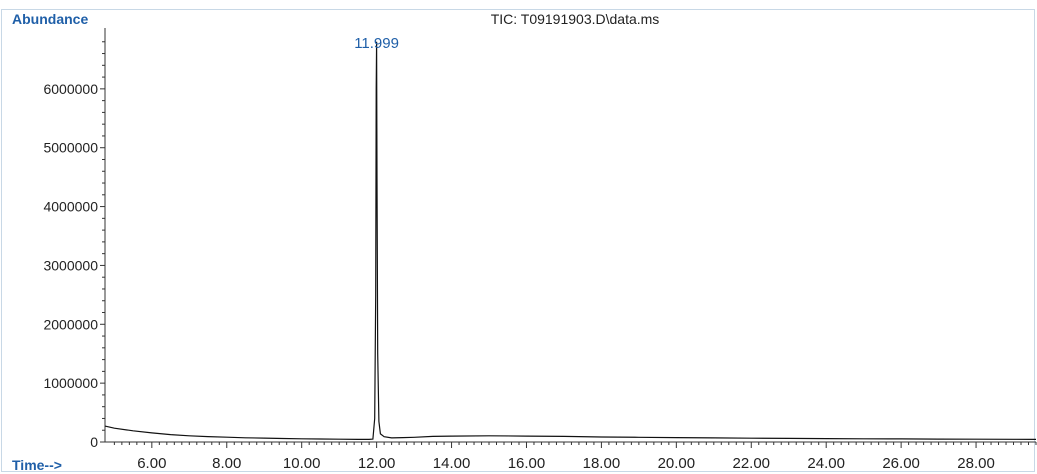  Describe the element at coordinates (302, 463) in the screenshot. I see `x-tick-label: 10.00` at that location.